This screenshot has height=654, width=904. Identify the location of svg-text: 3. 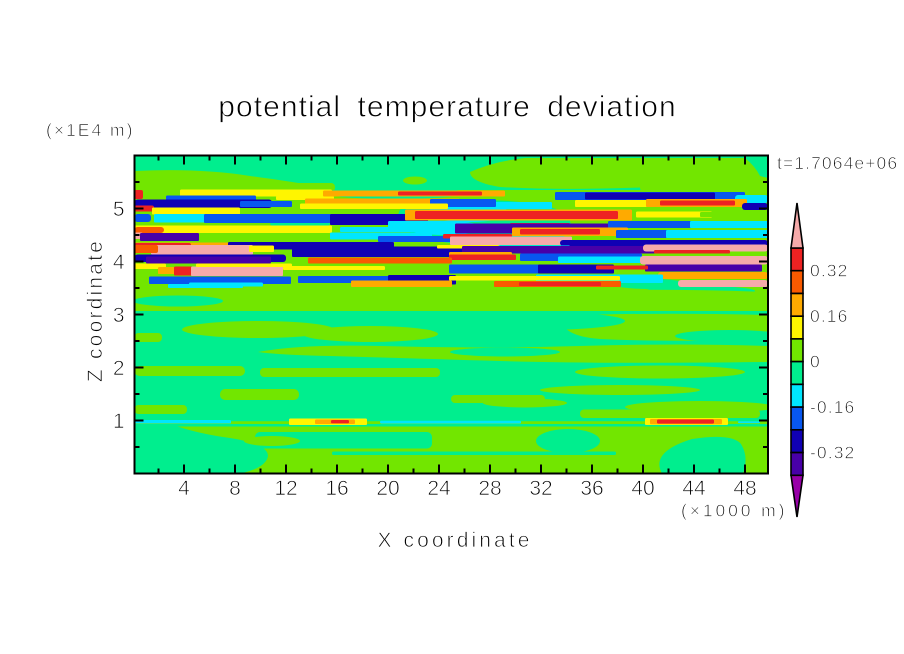
(119, 315).